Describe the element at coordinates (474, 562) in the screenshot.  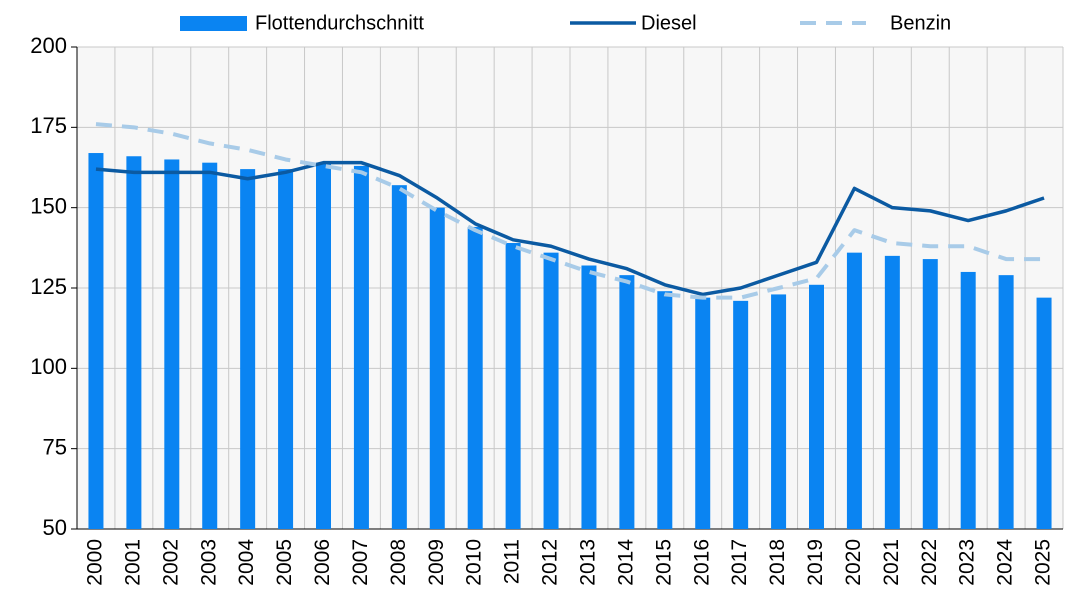
I see `x-tick-label: 2010` at that location.